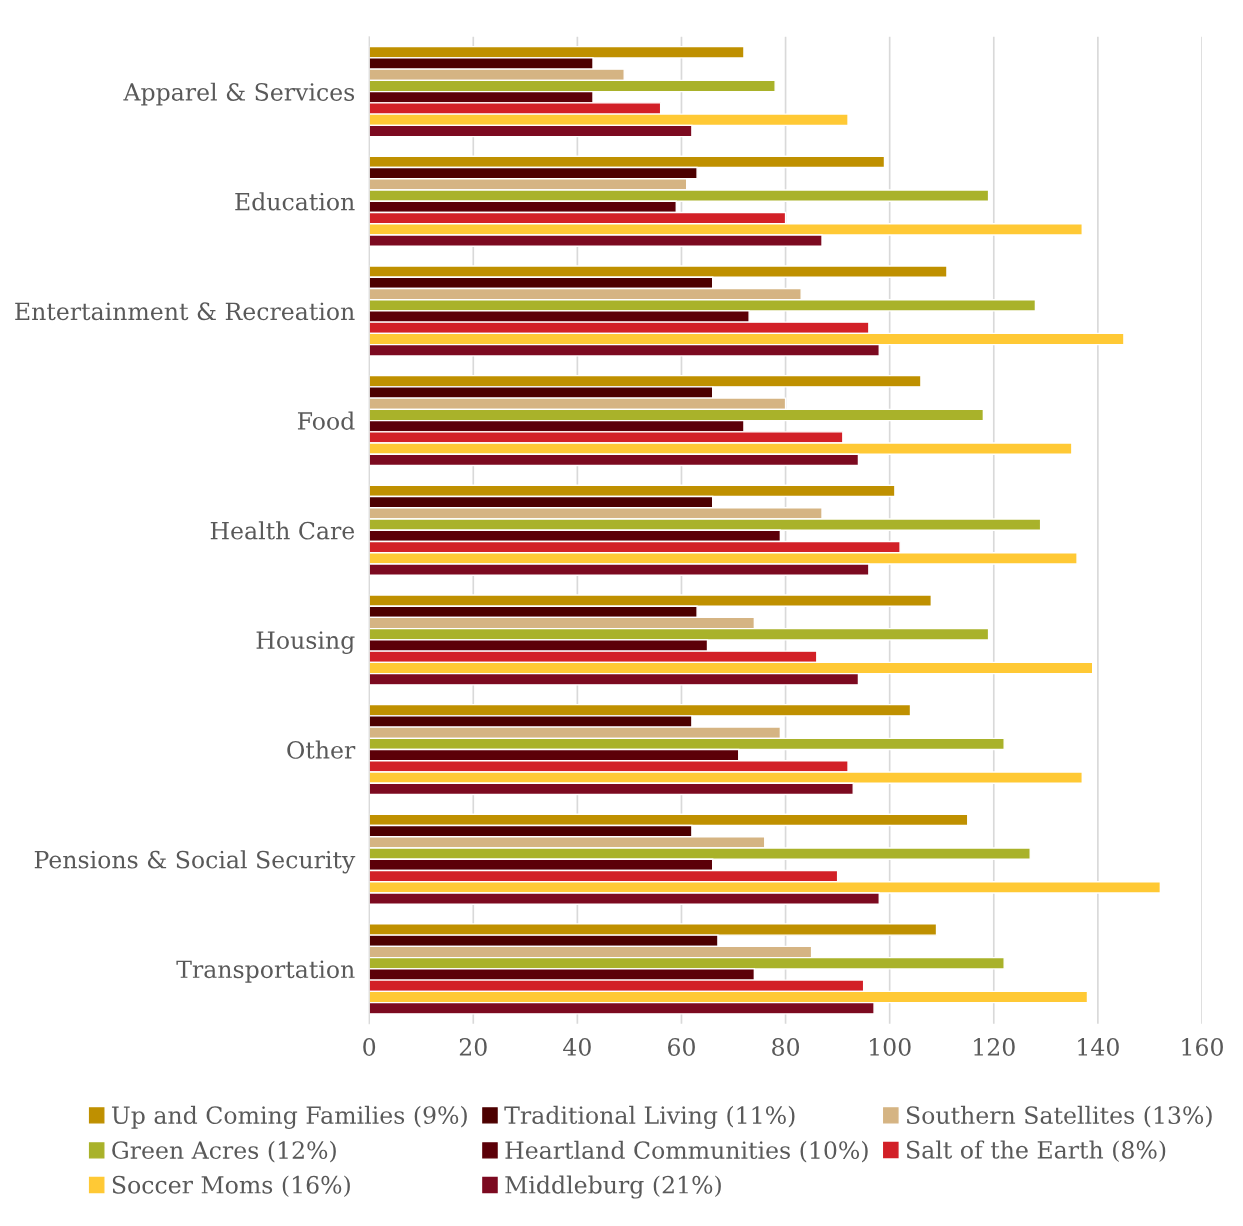  I want to click on y-tick-label: Food, so click(326, 420).